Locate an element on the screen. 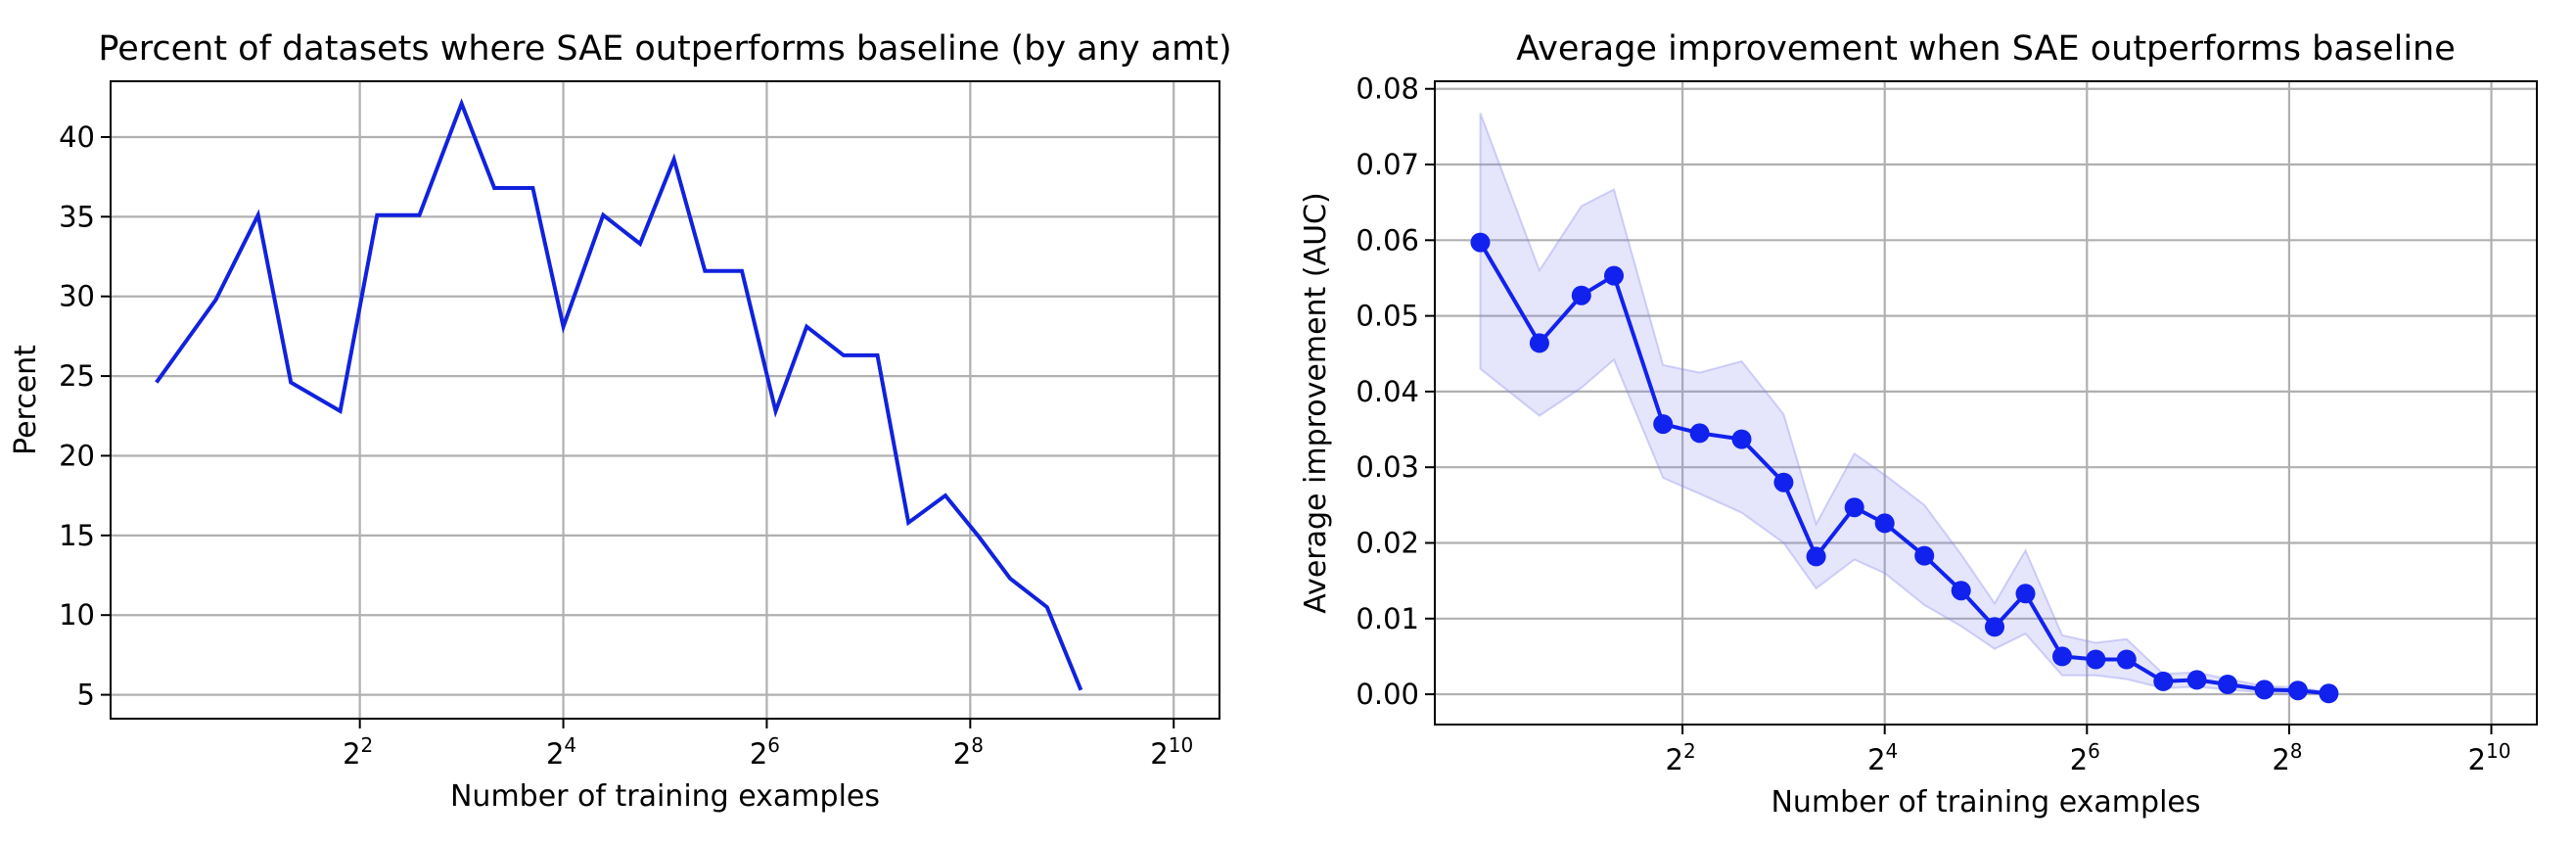  y-tick-label: 30 is located at coordinates (77, 297).